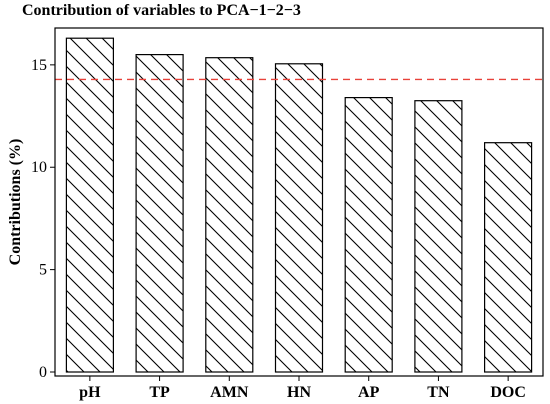  Describe the element at coordinates (438, 236) in the screenshot. I see `bar-tn` at that location.